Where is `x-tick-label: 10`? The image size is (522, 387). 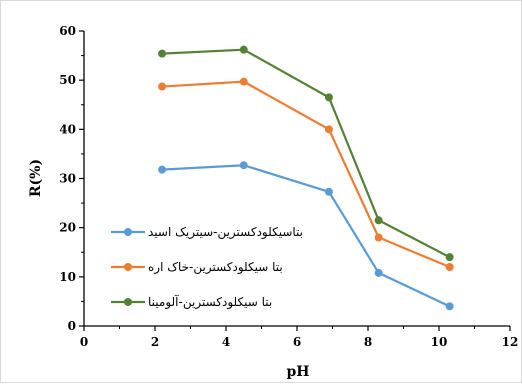
x-tick-label: 10 is located at coordinates (439, 342).